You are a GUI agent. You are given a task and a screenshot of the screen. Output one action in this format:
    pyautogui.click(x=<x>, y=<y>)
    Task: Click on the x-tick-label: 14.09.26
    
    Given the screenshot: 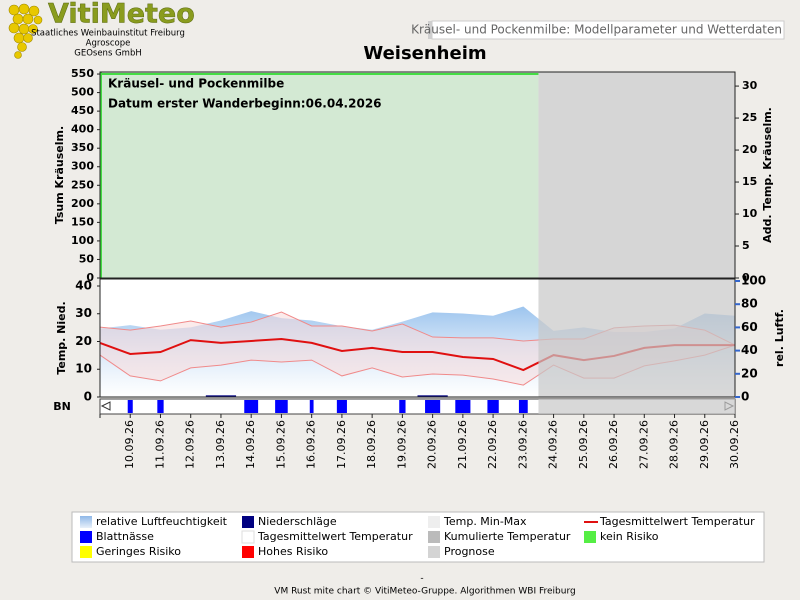 What is the action you would take?
    pyautogui.click(x=250, y=444)
    